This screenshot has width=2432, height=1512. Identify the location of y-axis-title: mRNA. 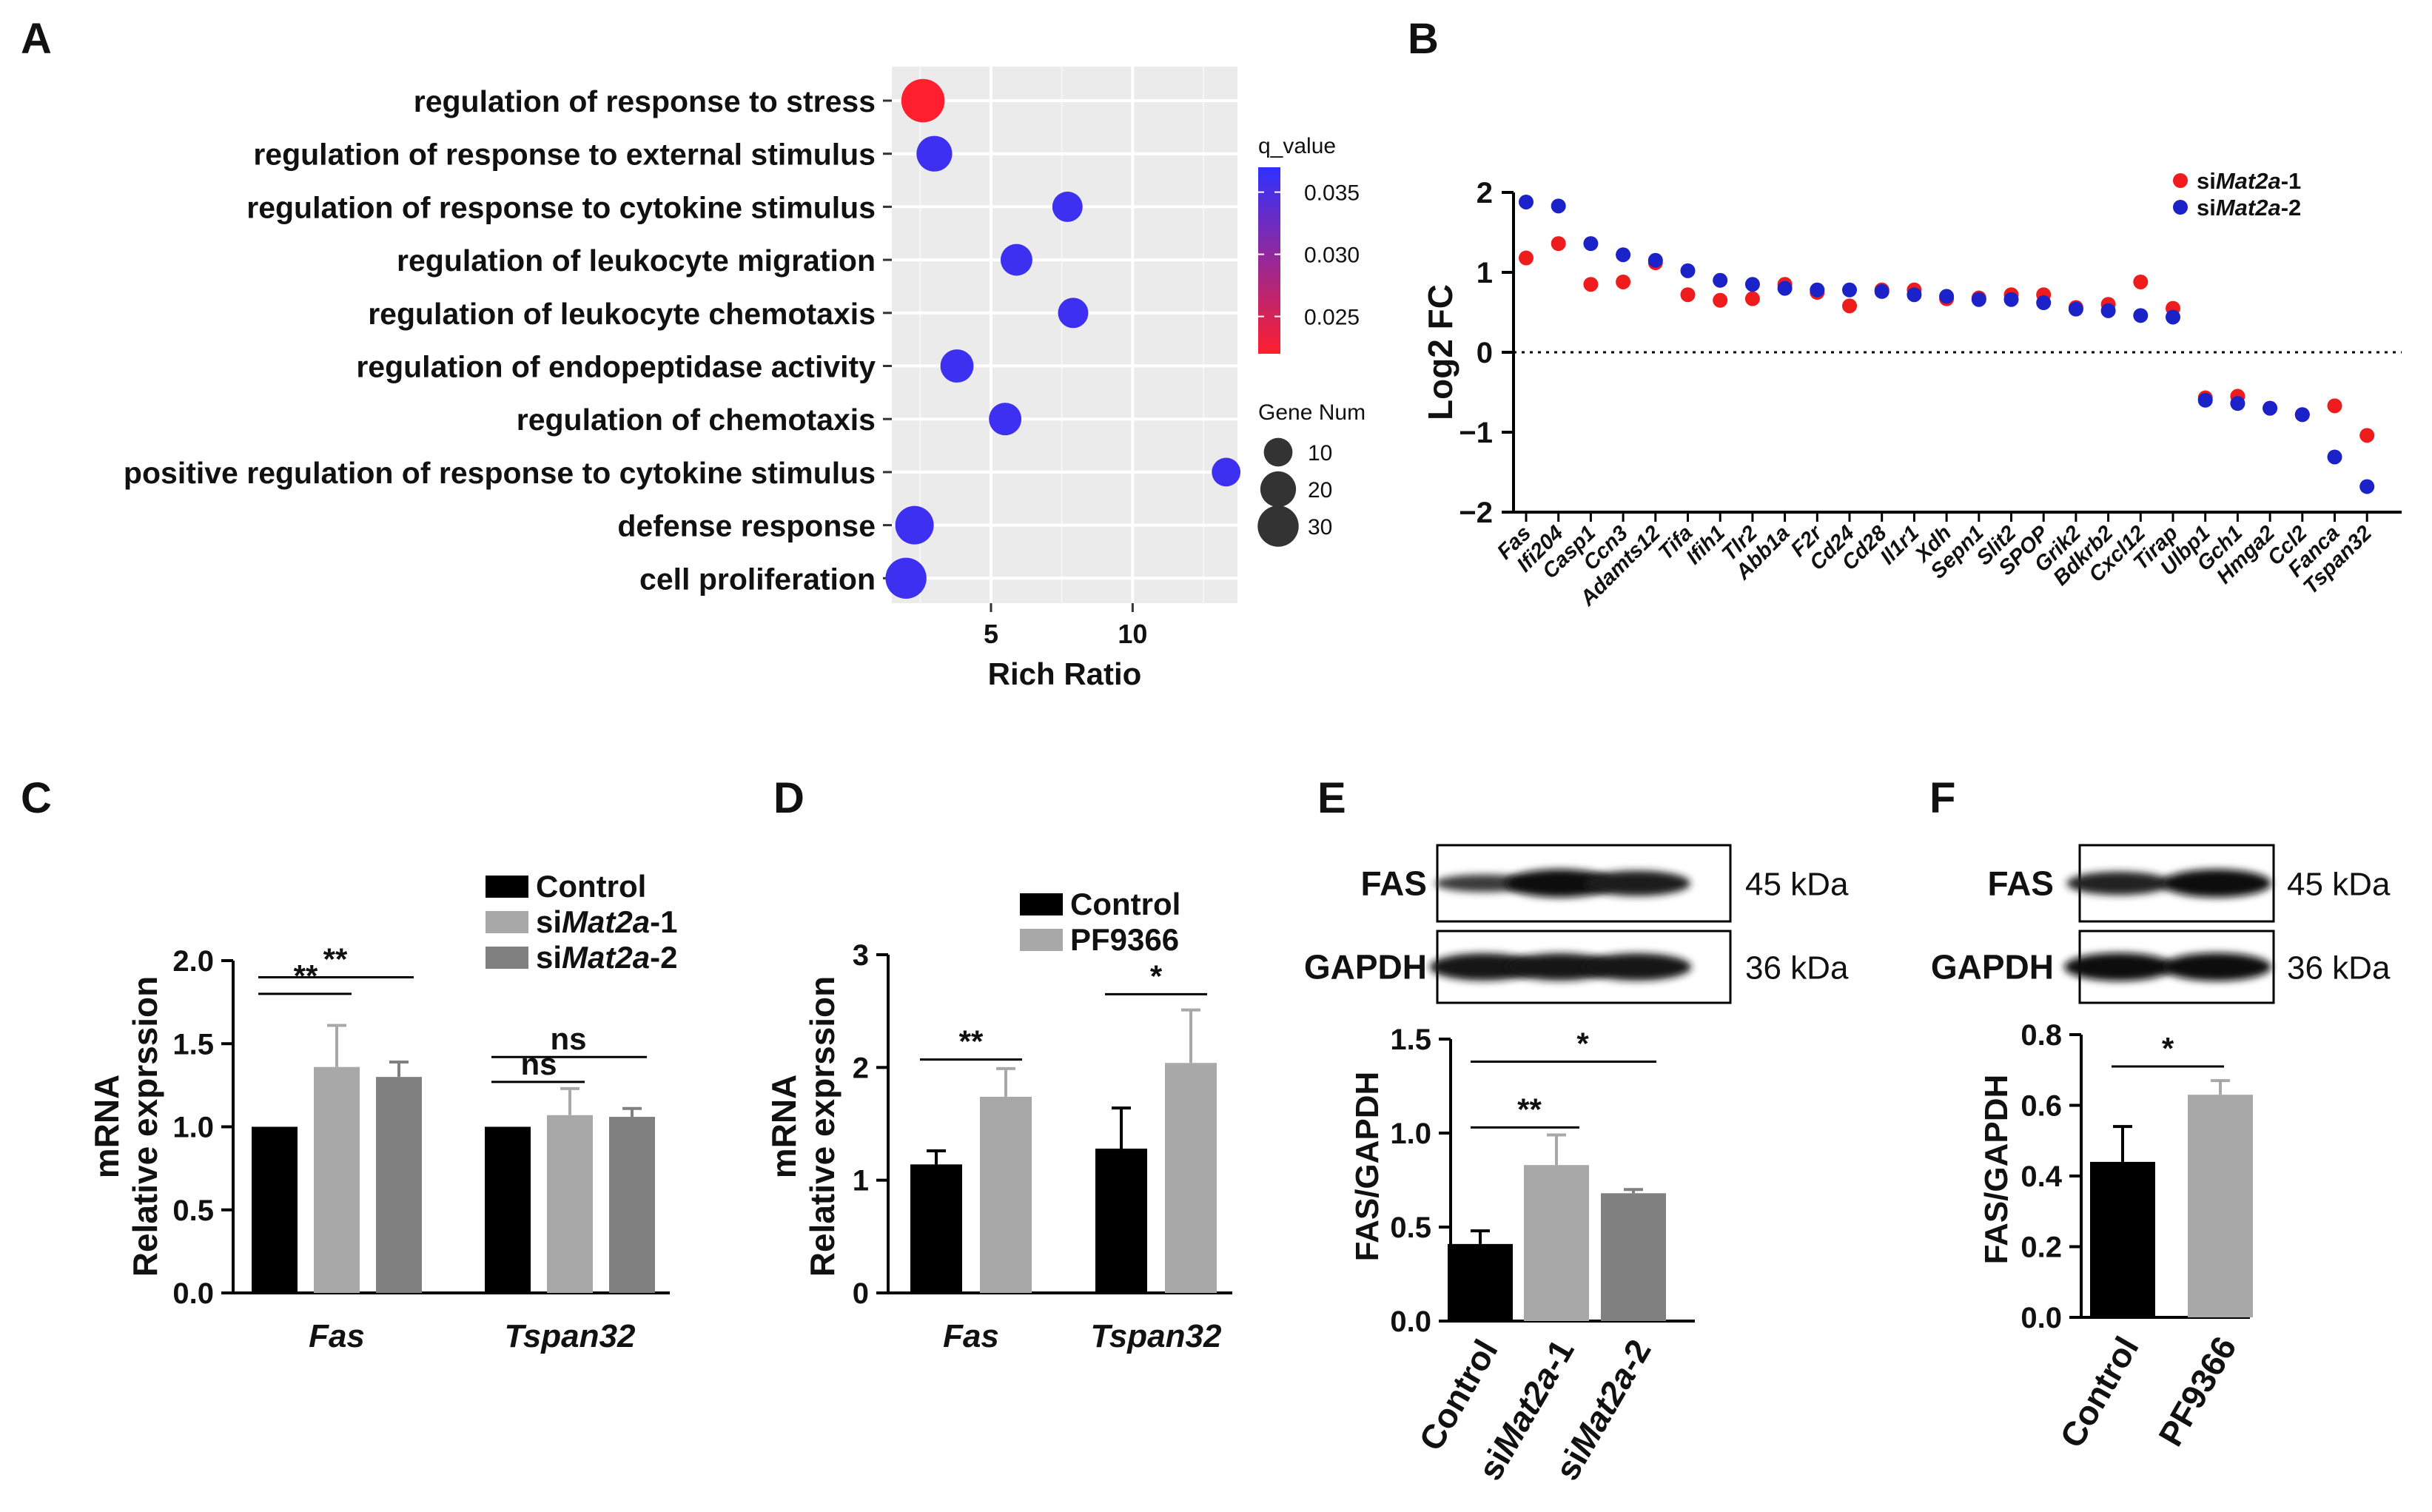
(107, 1127).